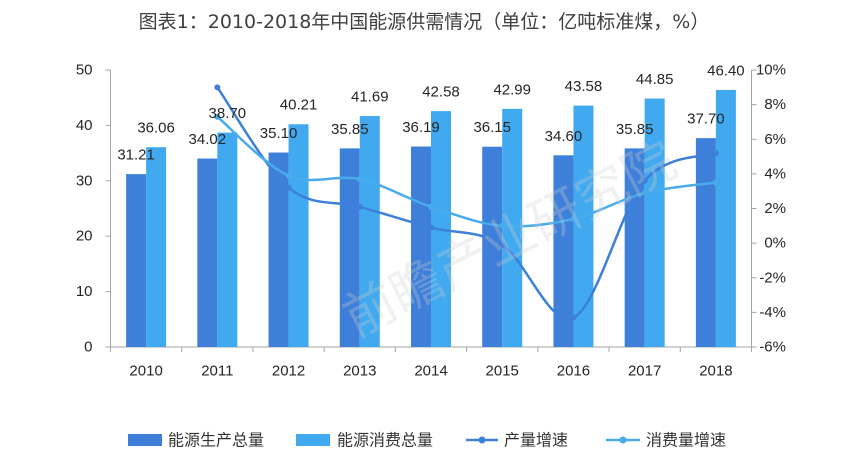 The image size is (846, 474). What do you see at coordinates (288, 175) in the screenshot?
I see `marker-consumption-growth-2012` at bounding box center [288, 175].